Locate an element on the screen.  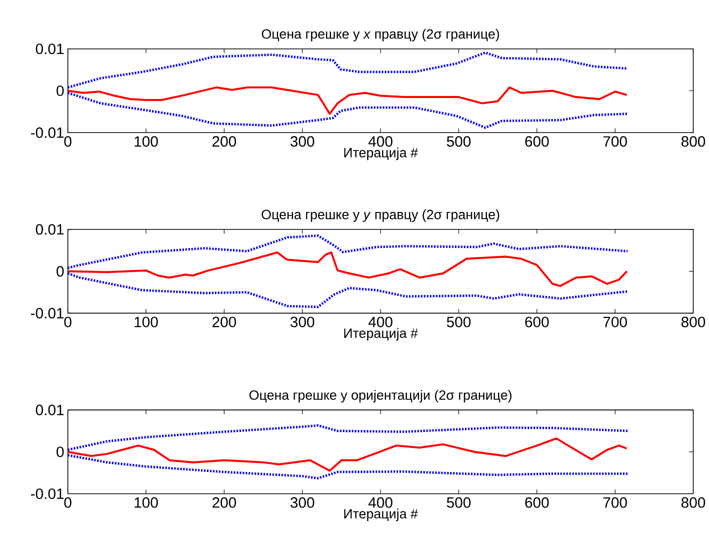
chart-title: Оцена грешке у оријентацији (2σ границе) is located at coordinates (380, 396).